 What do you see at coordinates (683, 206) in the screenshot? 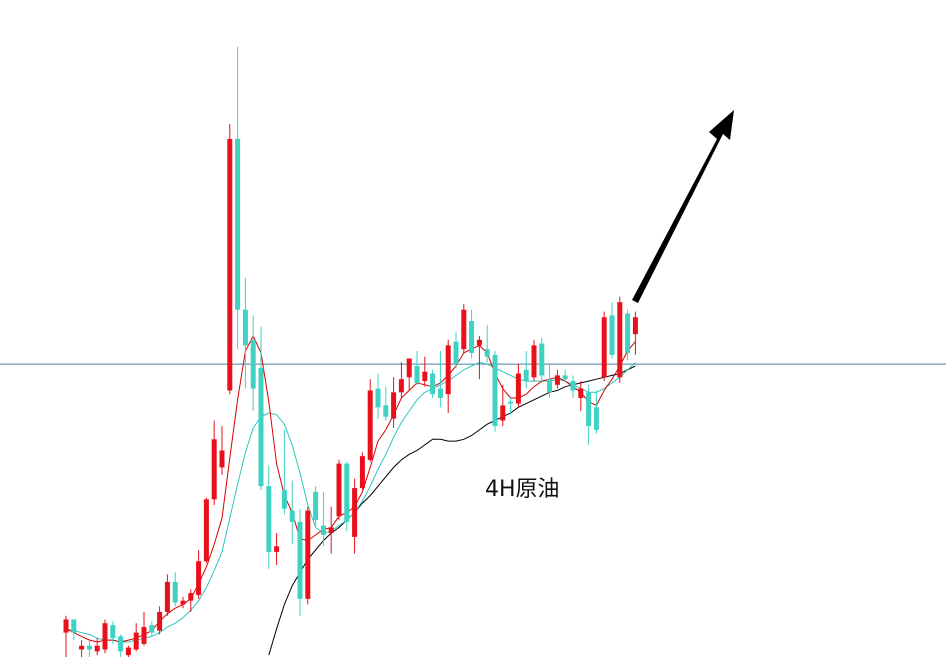
I see `trend-arrow-icon` at bounding box center [683, 206].